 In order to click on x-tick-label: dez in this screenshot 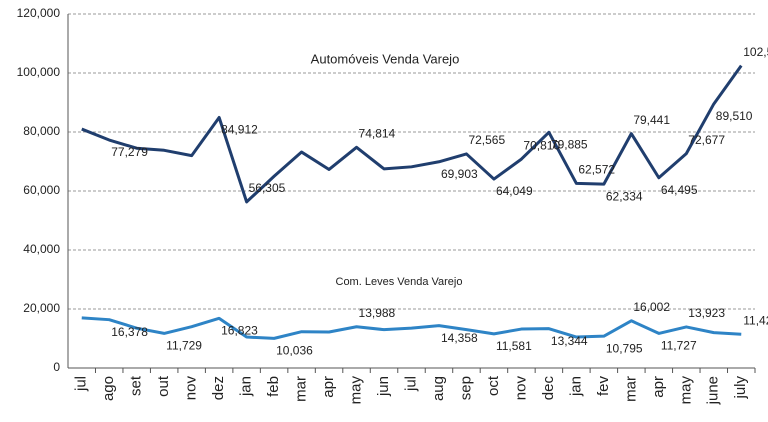, I will do `click(218, 388)`.